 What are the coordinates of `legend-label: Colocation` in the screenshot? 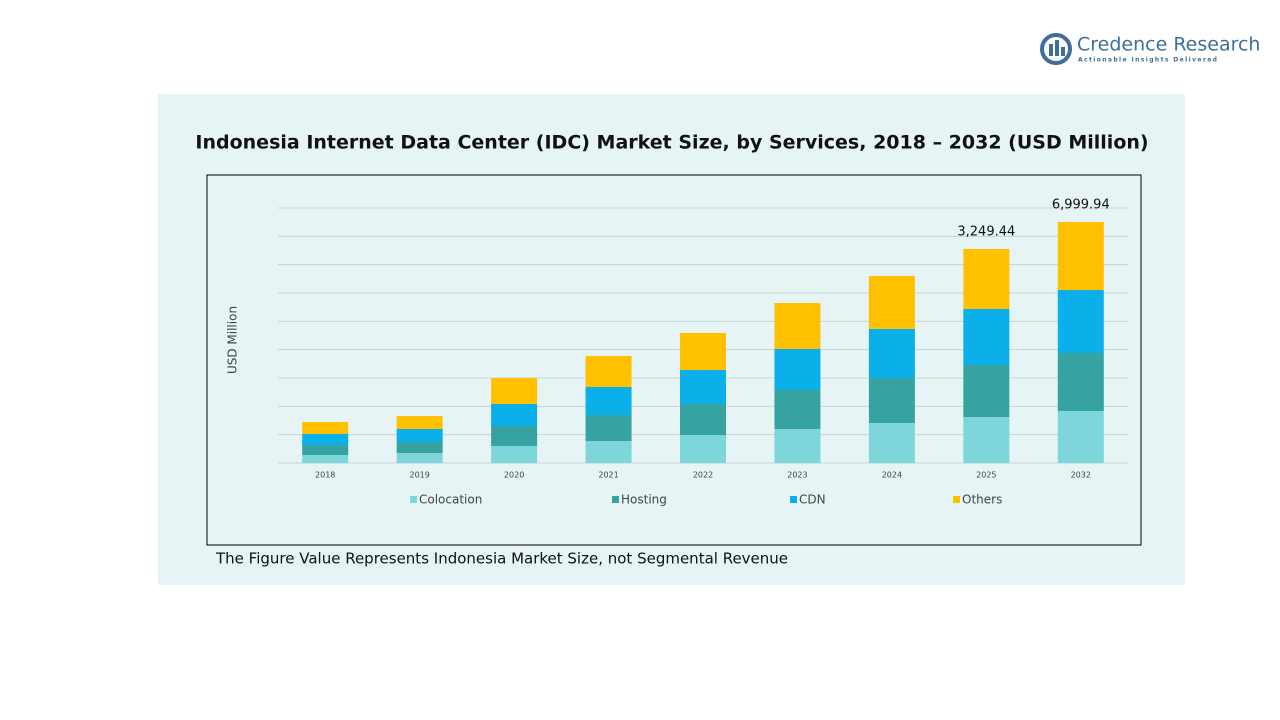 It's located at (450, 500).